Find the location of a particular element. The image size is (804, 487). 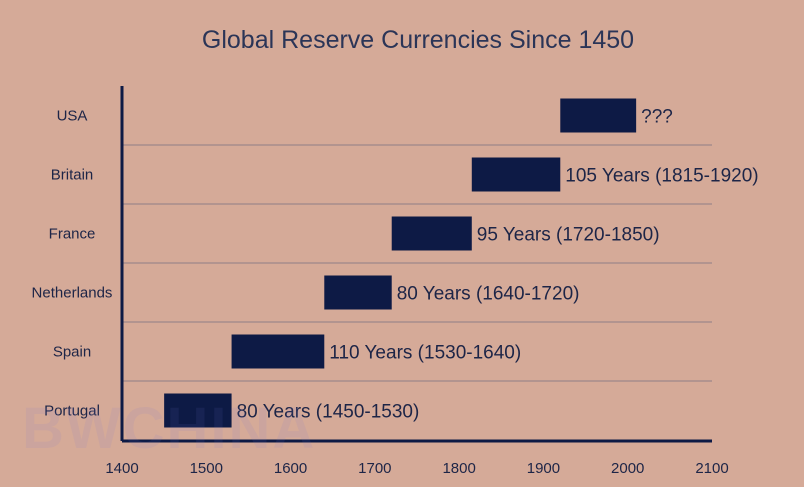

data-label-usa: ??? is located at coordinates (657, 117).